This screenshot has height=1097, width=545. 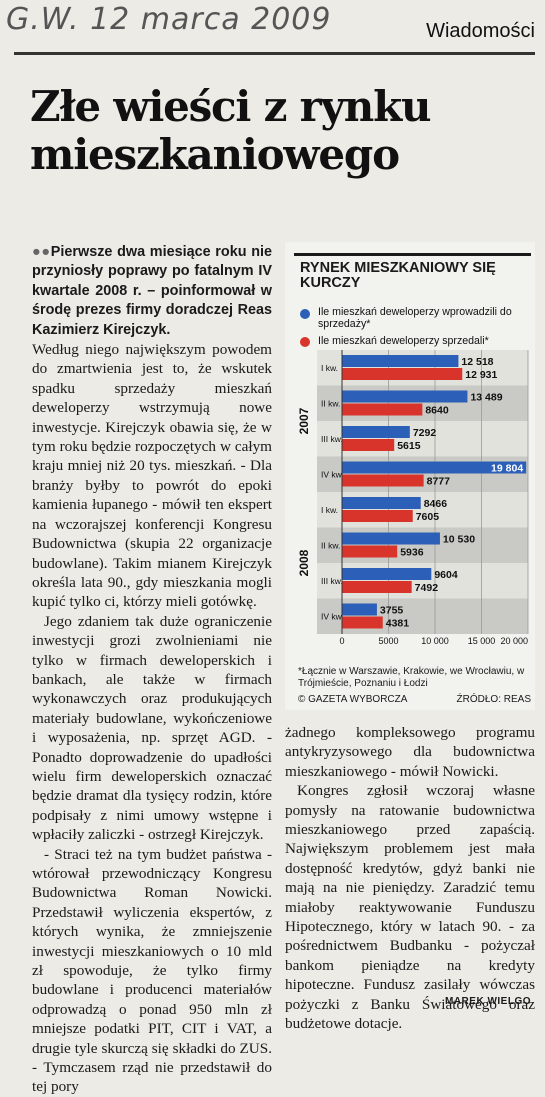 I want to click on chart-title: RYNEK MIESZKANIOWY SIĘ KURCZY, so click(x=398, y=275).